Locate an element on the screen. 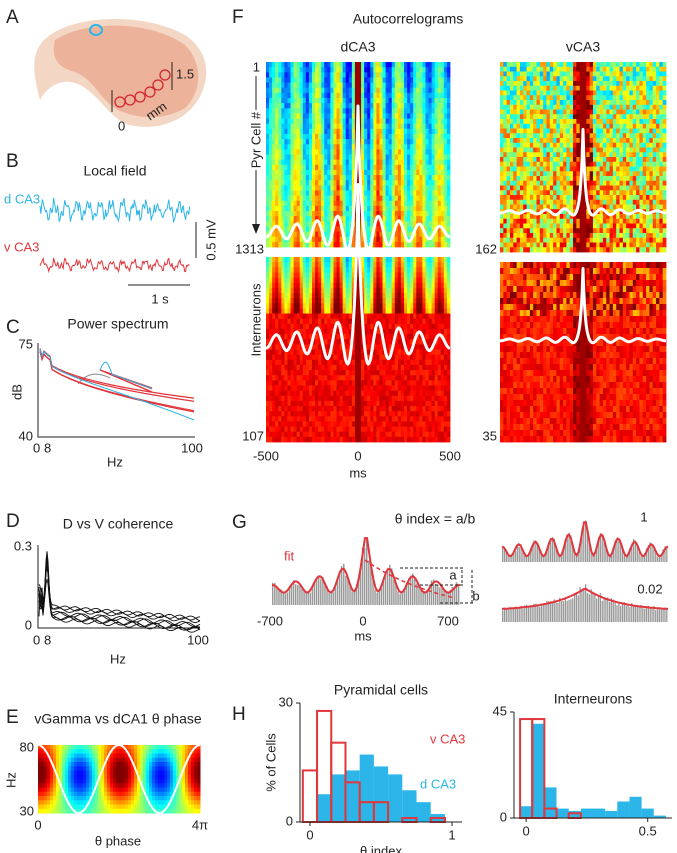 This screenshot has height=853, width=677. a-label: a is located at coordinates (453, 574).